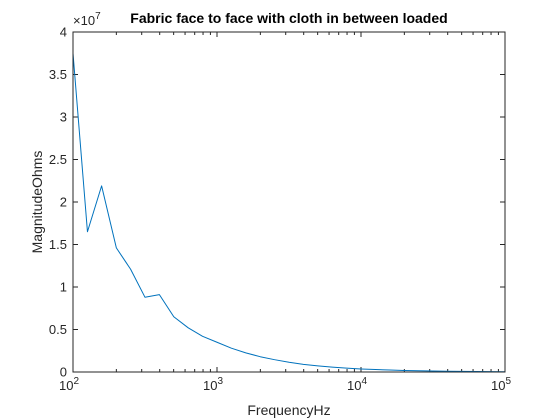 The width and height of the screenshot is (560, 420). I want to click on x-tick-exponent: 5, so click(508, 381).